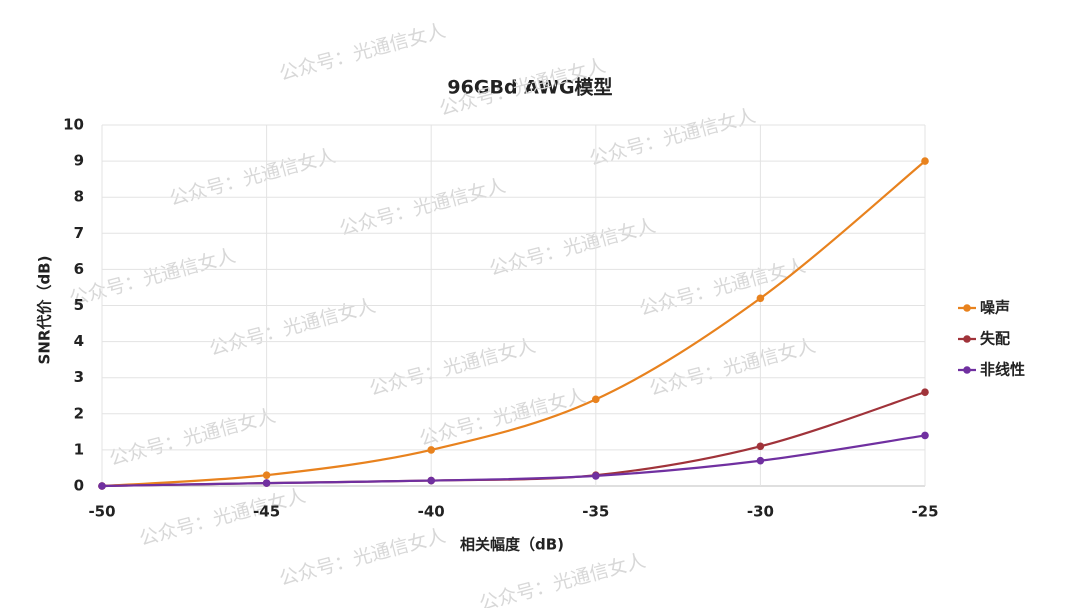 The width and height of the screenshot is (1080, 608). Describe the element at coordinates (512, 545) in the screenshot. I see `x-axis-label: 相关幅度（dB)` at that location.